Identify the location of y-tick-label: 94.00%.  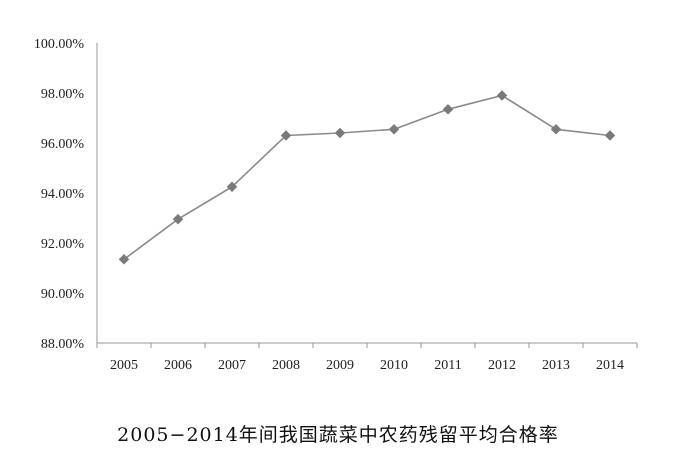
(63, 194).